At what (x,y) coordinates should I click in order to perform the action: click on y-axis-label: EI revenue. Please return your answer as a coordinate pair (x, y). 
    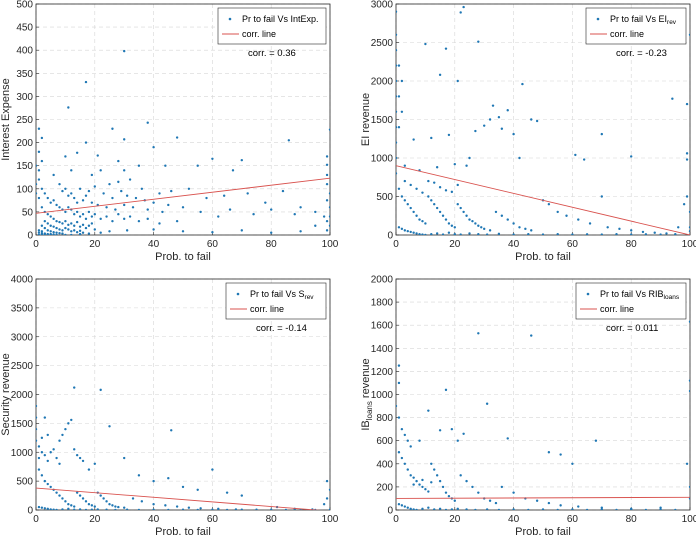
    Looking at the image, I should click on (366, 119).